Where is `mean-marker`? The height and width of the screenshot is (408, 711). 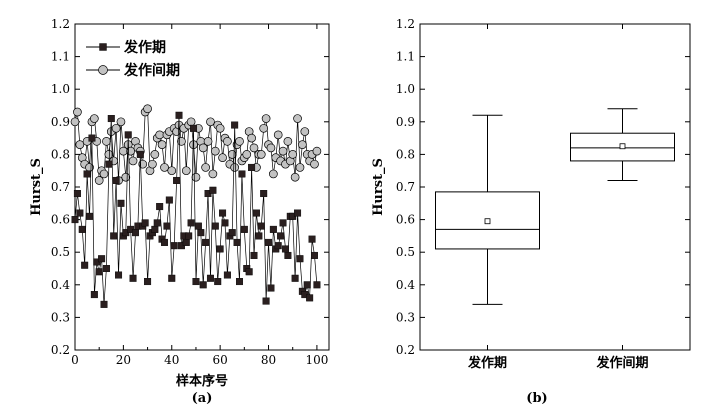
mean-marker is located at coordinates (487, 221).